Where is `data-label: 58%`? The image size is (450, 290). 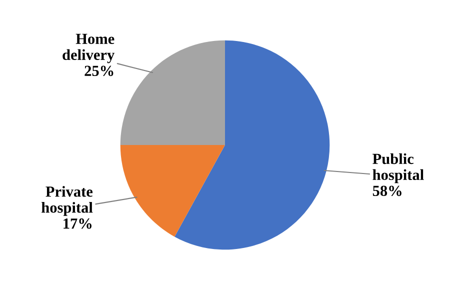
data-label: 58% is located at coordinates (387, 191).